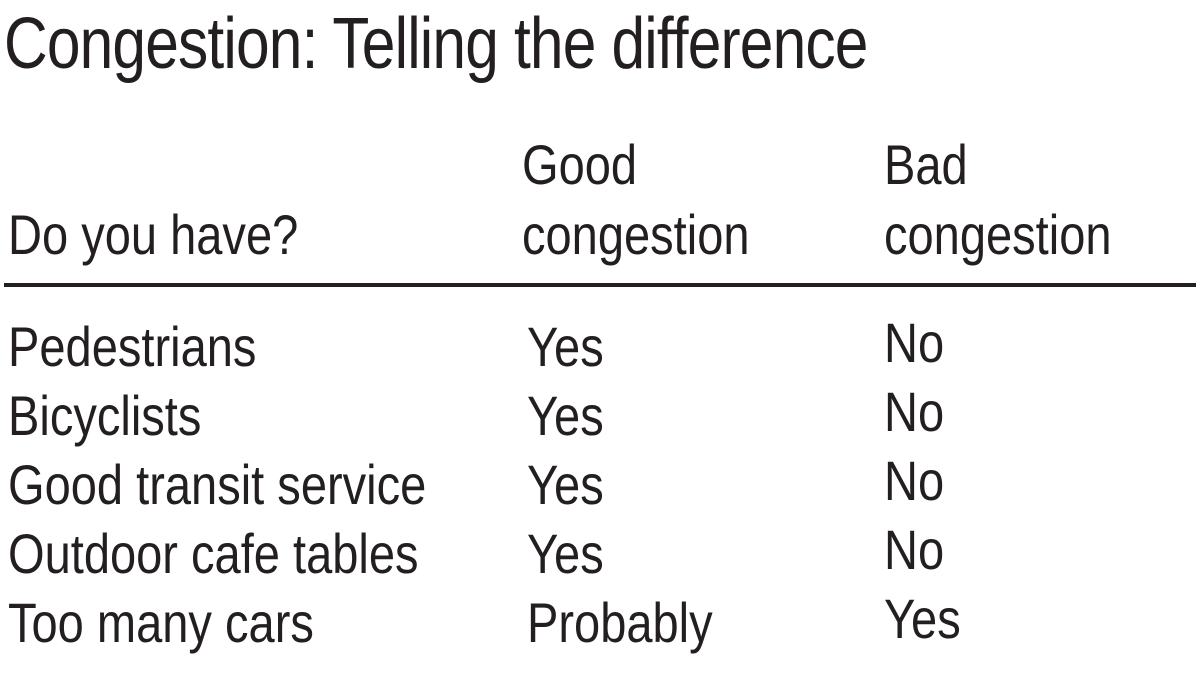  I want to click on row-item: Bicyclists, so click(105, 415).